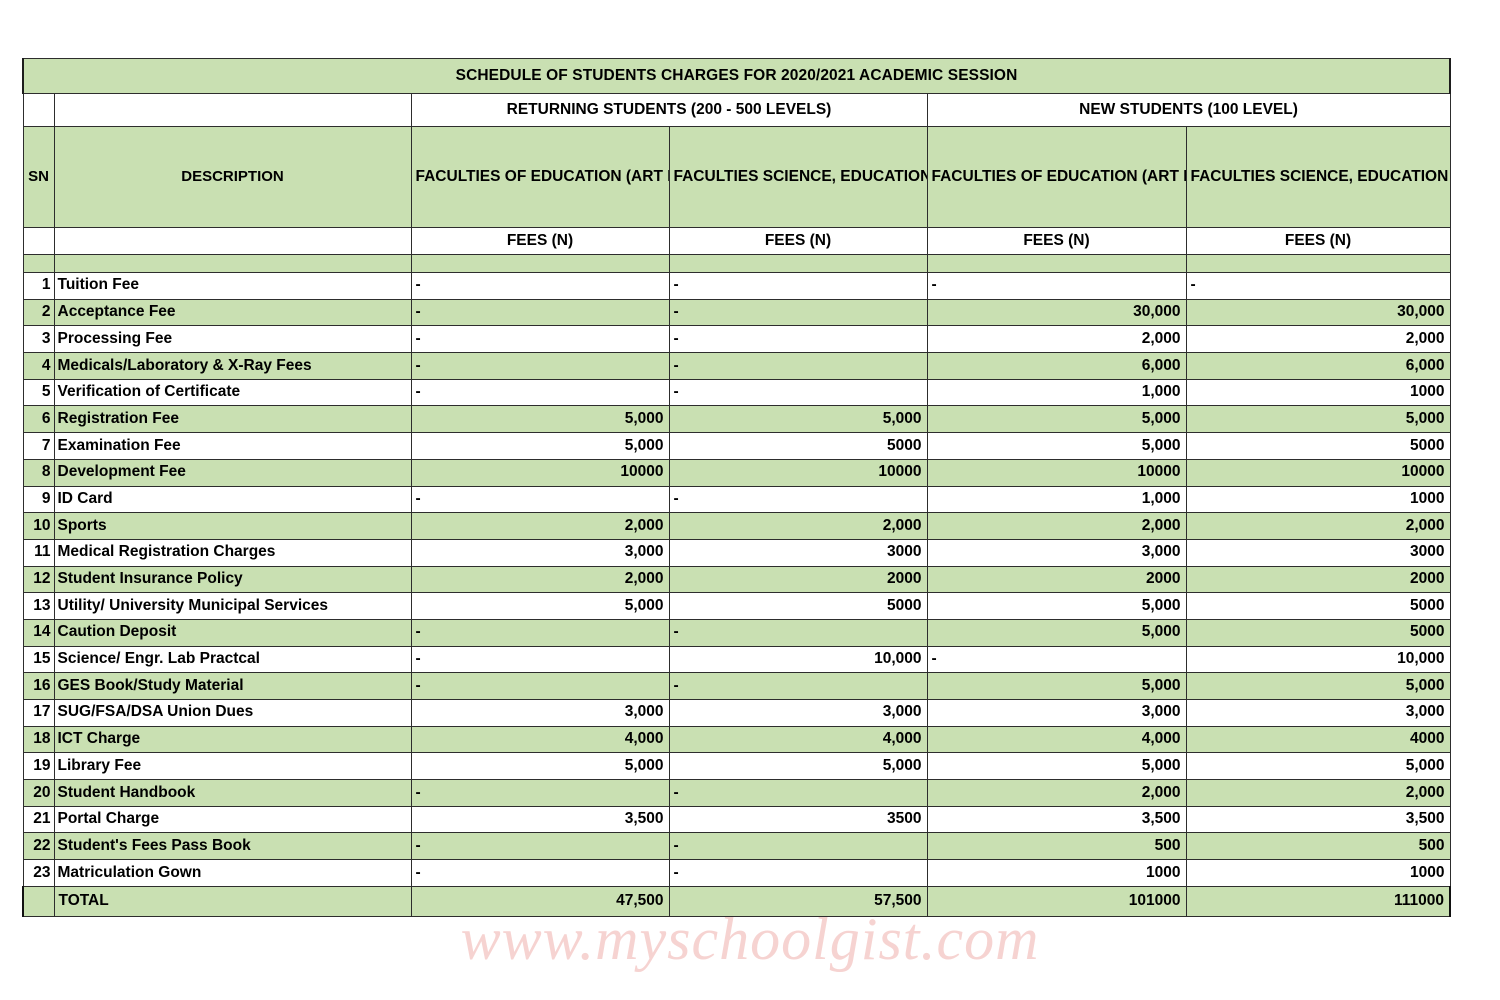  I want to click on table-row: 7 Examination Fee 5,000 5000 5,000 5000, so click(736, 446).